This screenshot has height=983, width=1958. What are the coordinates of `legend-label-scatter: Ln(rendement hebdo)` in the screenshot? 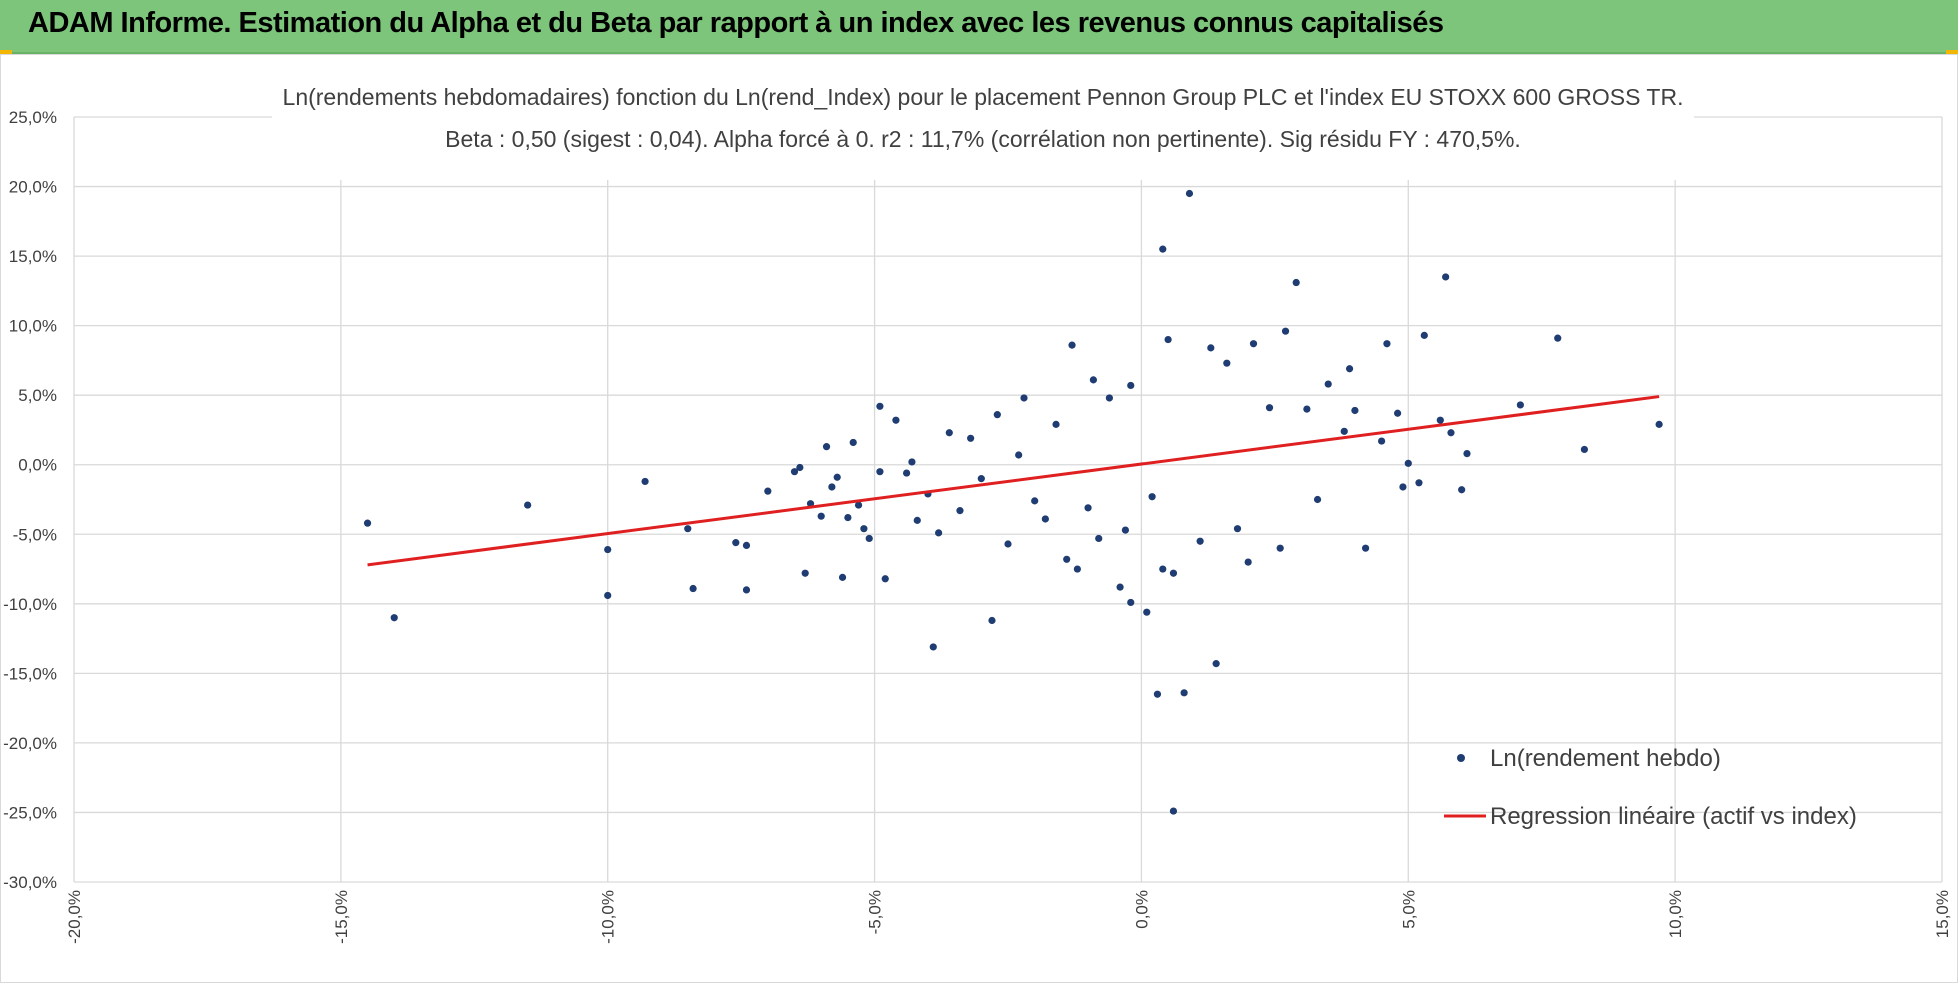 It's located at (1605, 758).